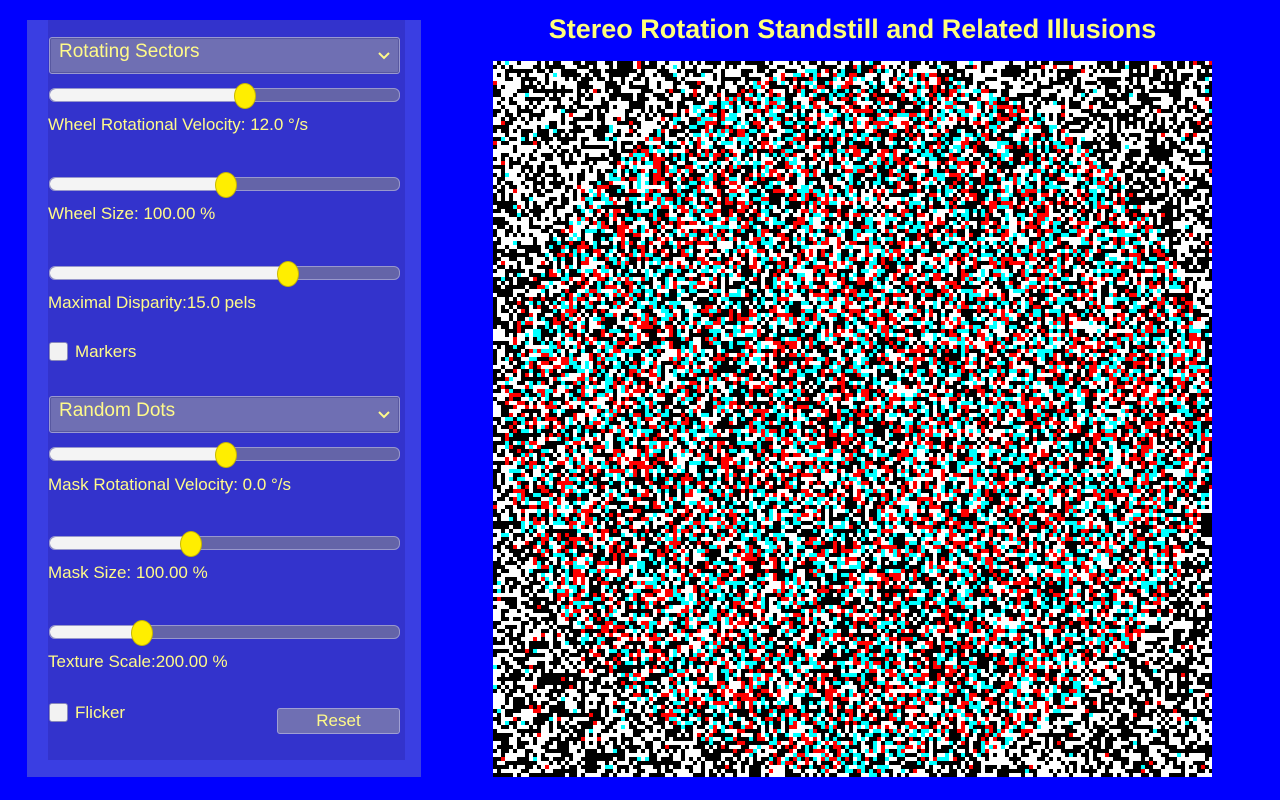 Image resolution: width=1280 pixels, height=800 pixels. I want to click on mask-pattern-selected: Random Dots, so click(117, 410).